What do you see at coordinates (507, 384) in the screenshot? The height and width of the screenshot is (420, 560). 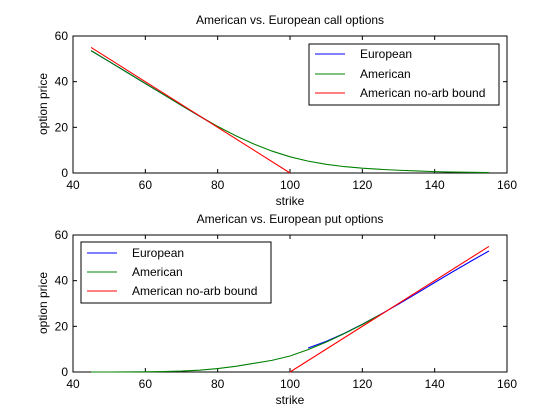 I see `put-x-tick-label: 160` at bounding box center [507, 384].